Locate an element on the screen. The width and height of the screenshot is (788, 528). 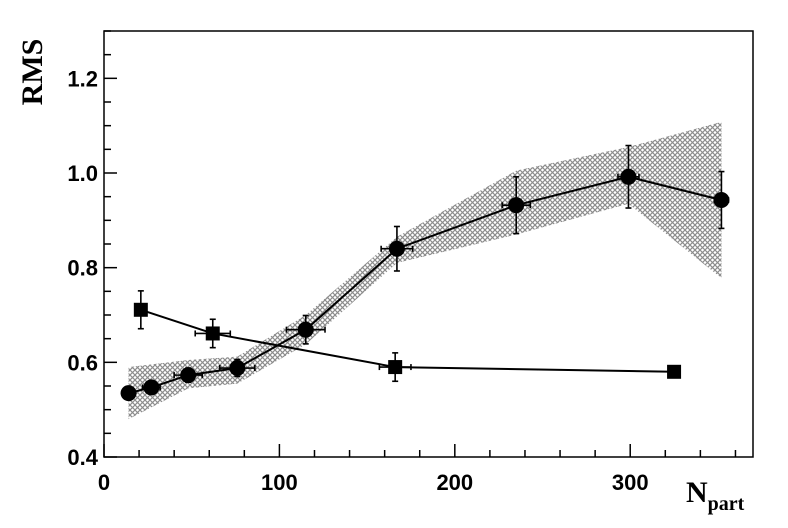
y-tick-label: 1.2 is located at coordinates (82, 78).